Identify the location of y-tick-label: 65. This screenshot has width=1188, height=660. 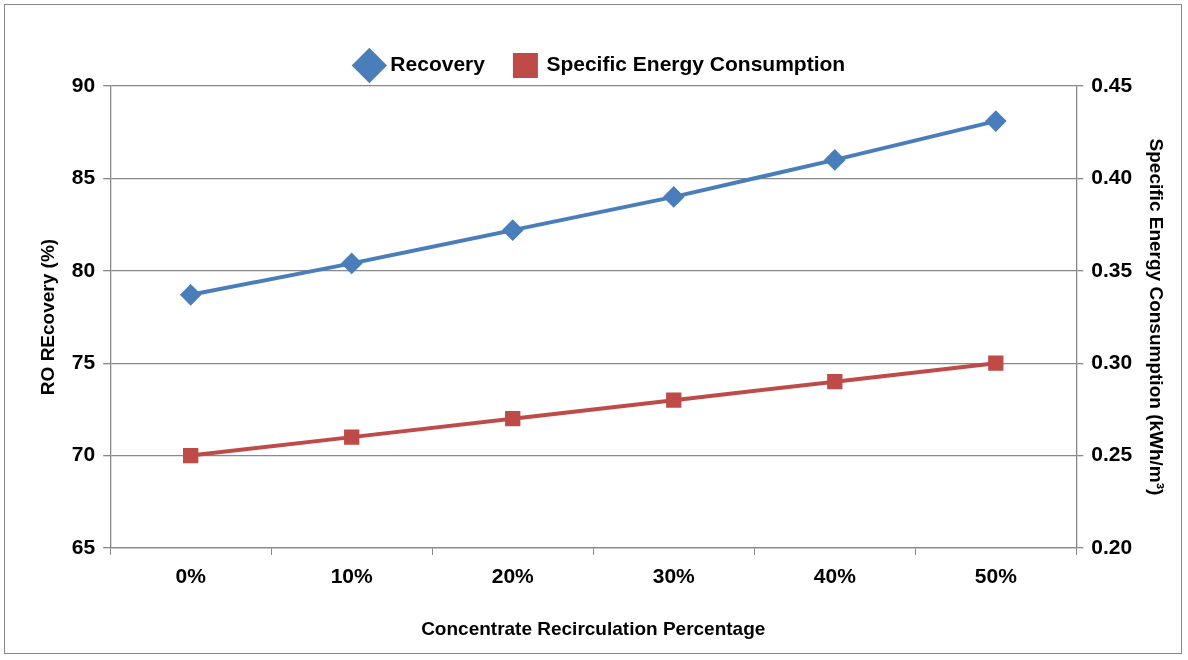
(83, 546).